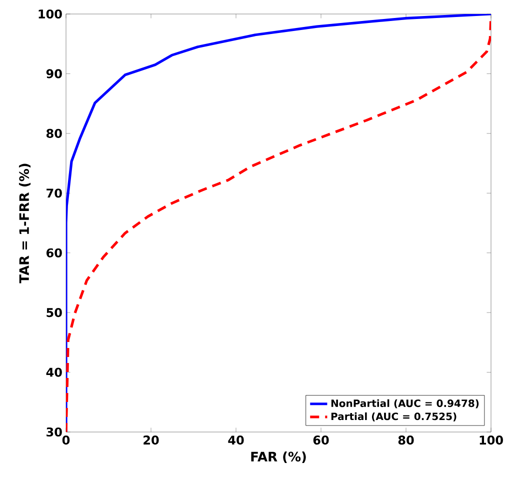 The width and height of the screenshot is (510, 486). I want to click on y-tick-label: 40, so click(54, 372).